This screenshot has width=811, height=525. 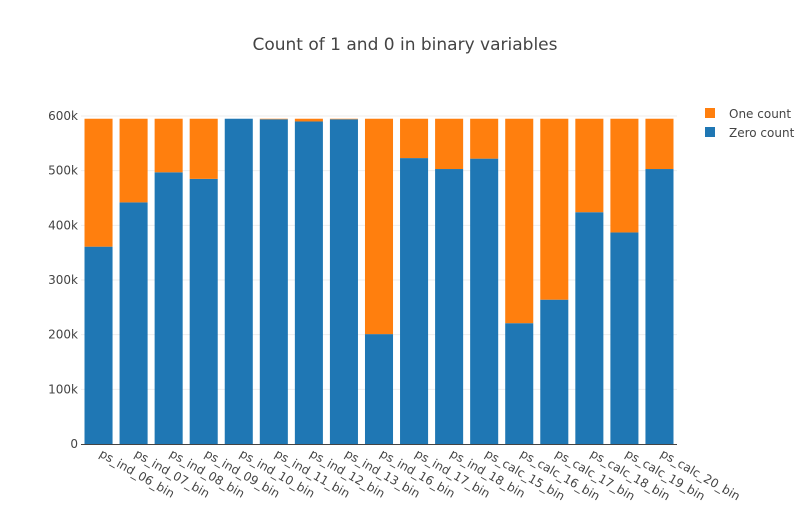 What do you see at coordinates (63, 171) in the screenshot?
I see `y-tick-label: 500k` at bounding box center [63, 171].